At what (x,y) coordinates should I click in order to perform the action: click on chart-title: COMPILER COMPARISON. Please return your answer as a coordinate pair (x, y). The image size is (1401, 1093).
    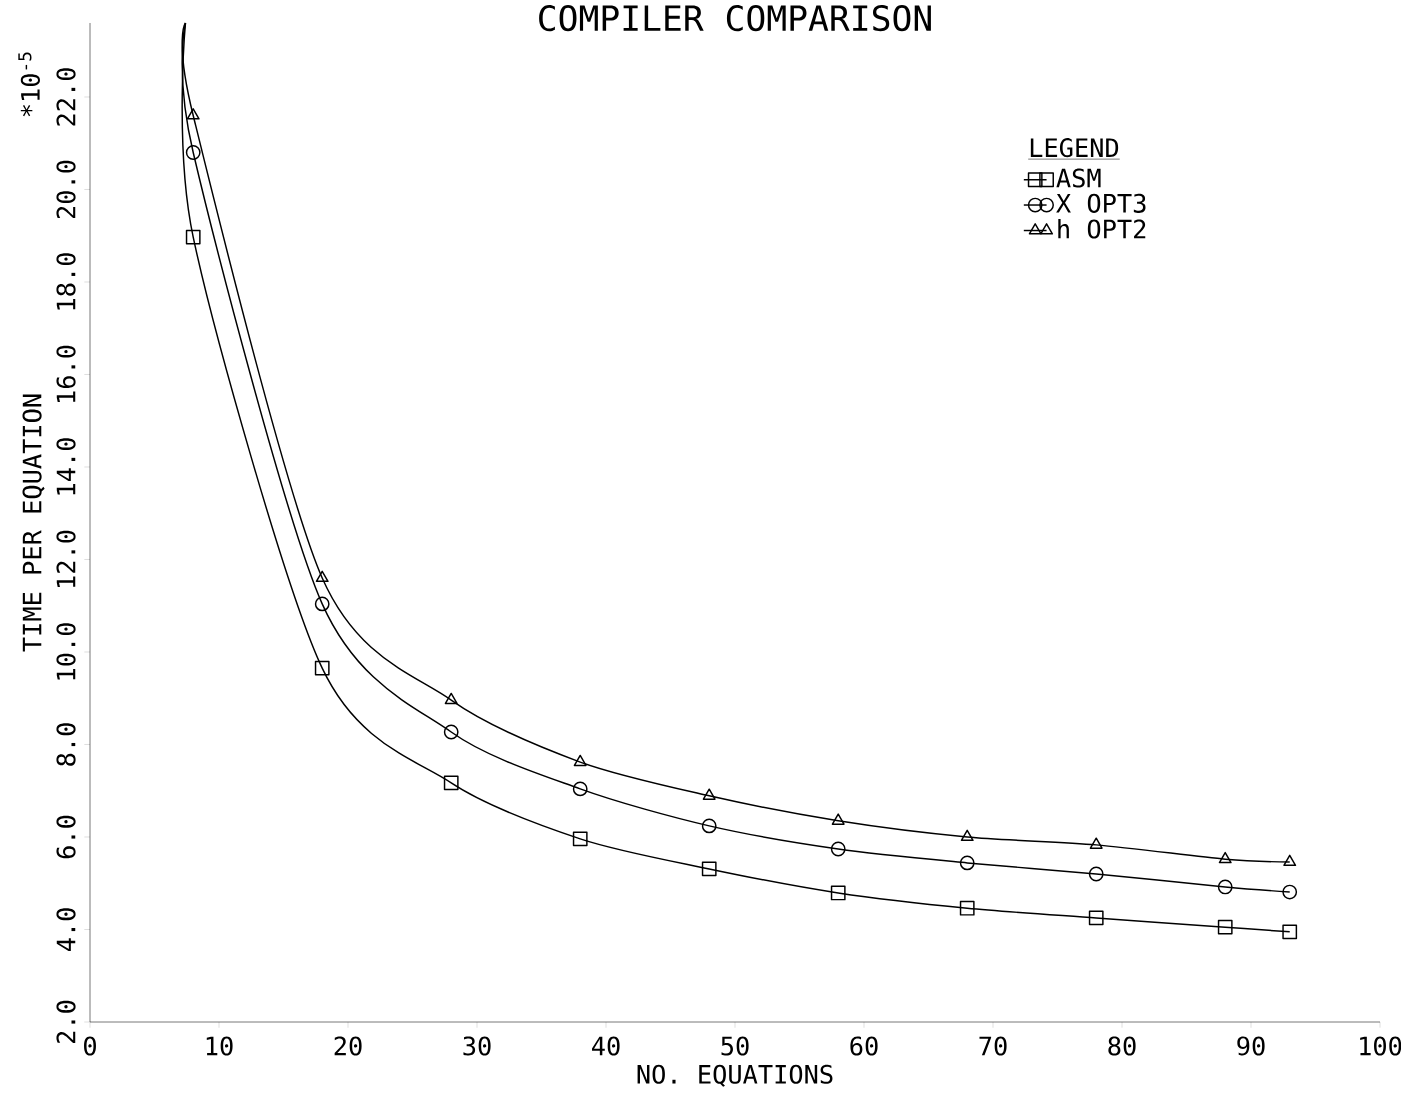
    Looking at the image, I should click on (735, 18).